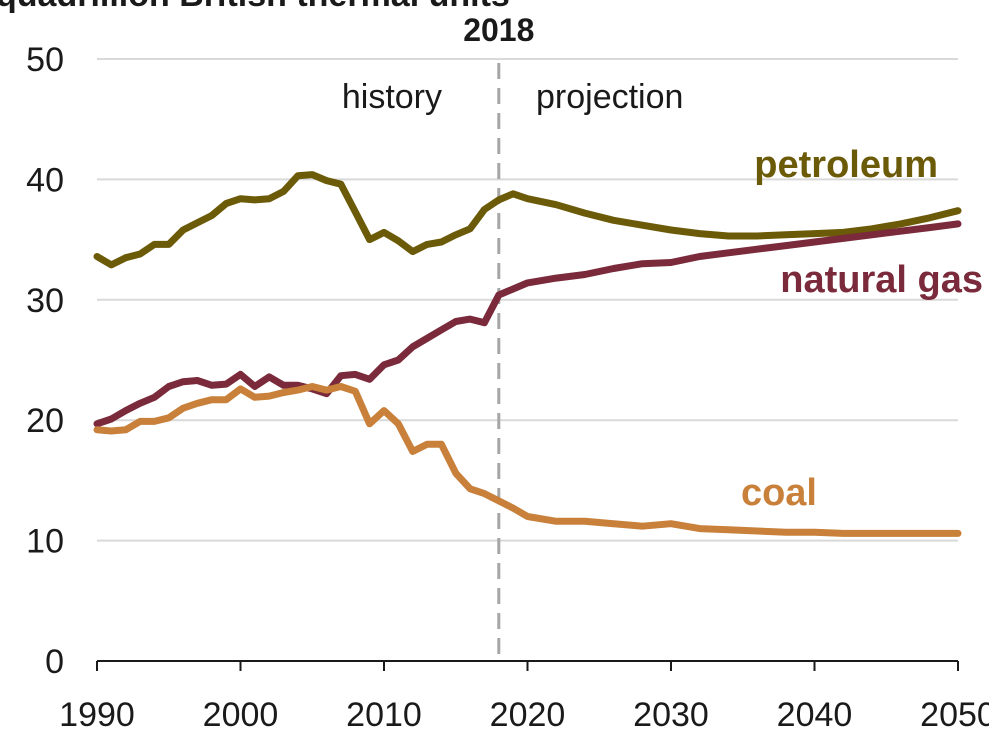  I want to click on series-line-petroleum, so click(527, 220).